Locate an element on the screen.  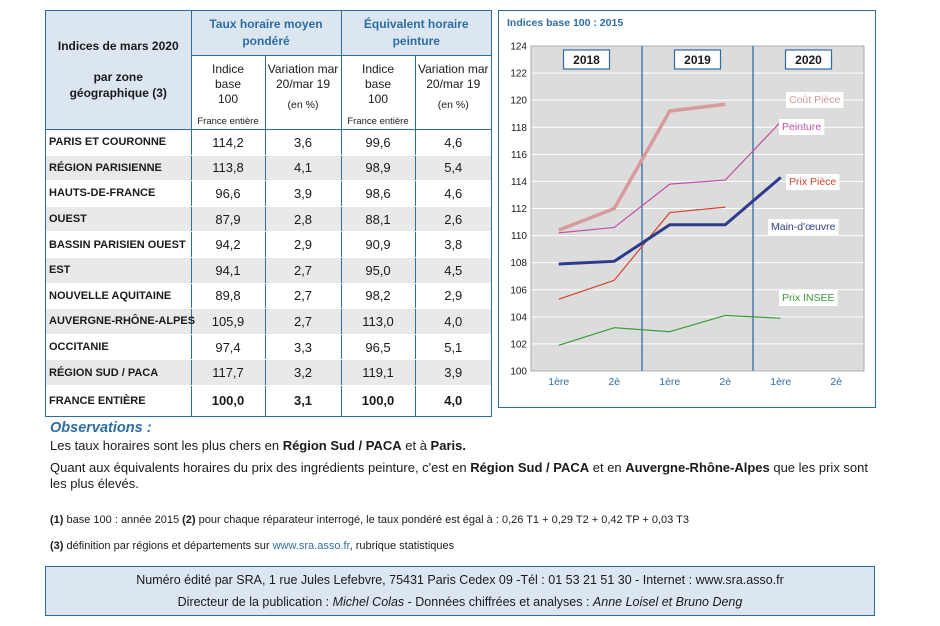
series-label: Main-d'œuvre is located at coordinates (803, 227).